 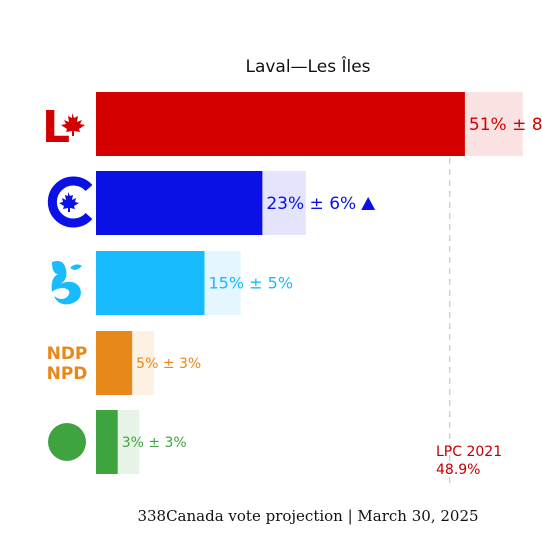 I want to click on bar-ndp, so click(x=114, y=363).